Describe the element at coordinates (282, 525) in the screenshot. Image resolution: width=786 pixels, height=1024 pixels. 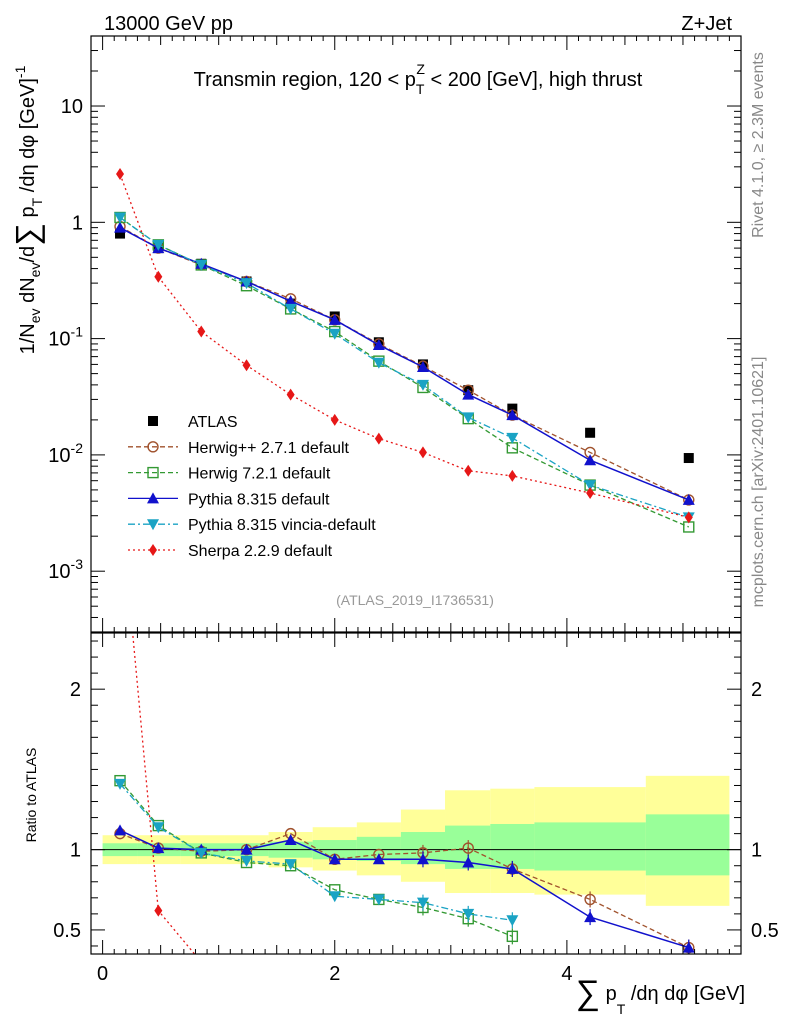
I see `legend-label-vincia: Pythia 8.315 vincia-default` at that location.